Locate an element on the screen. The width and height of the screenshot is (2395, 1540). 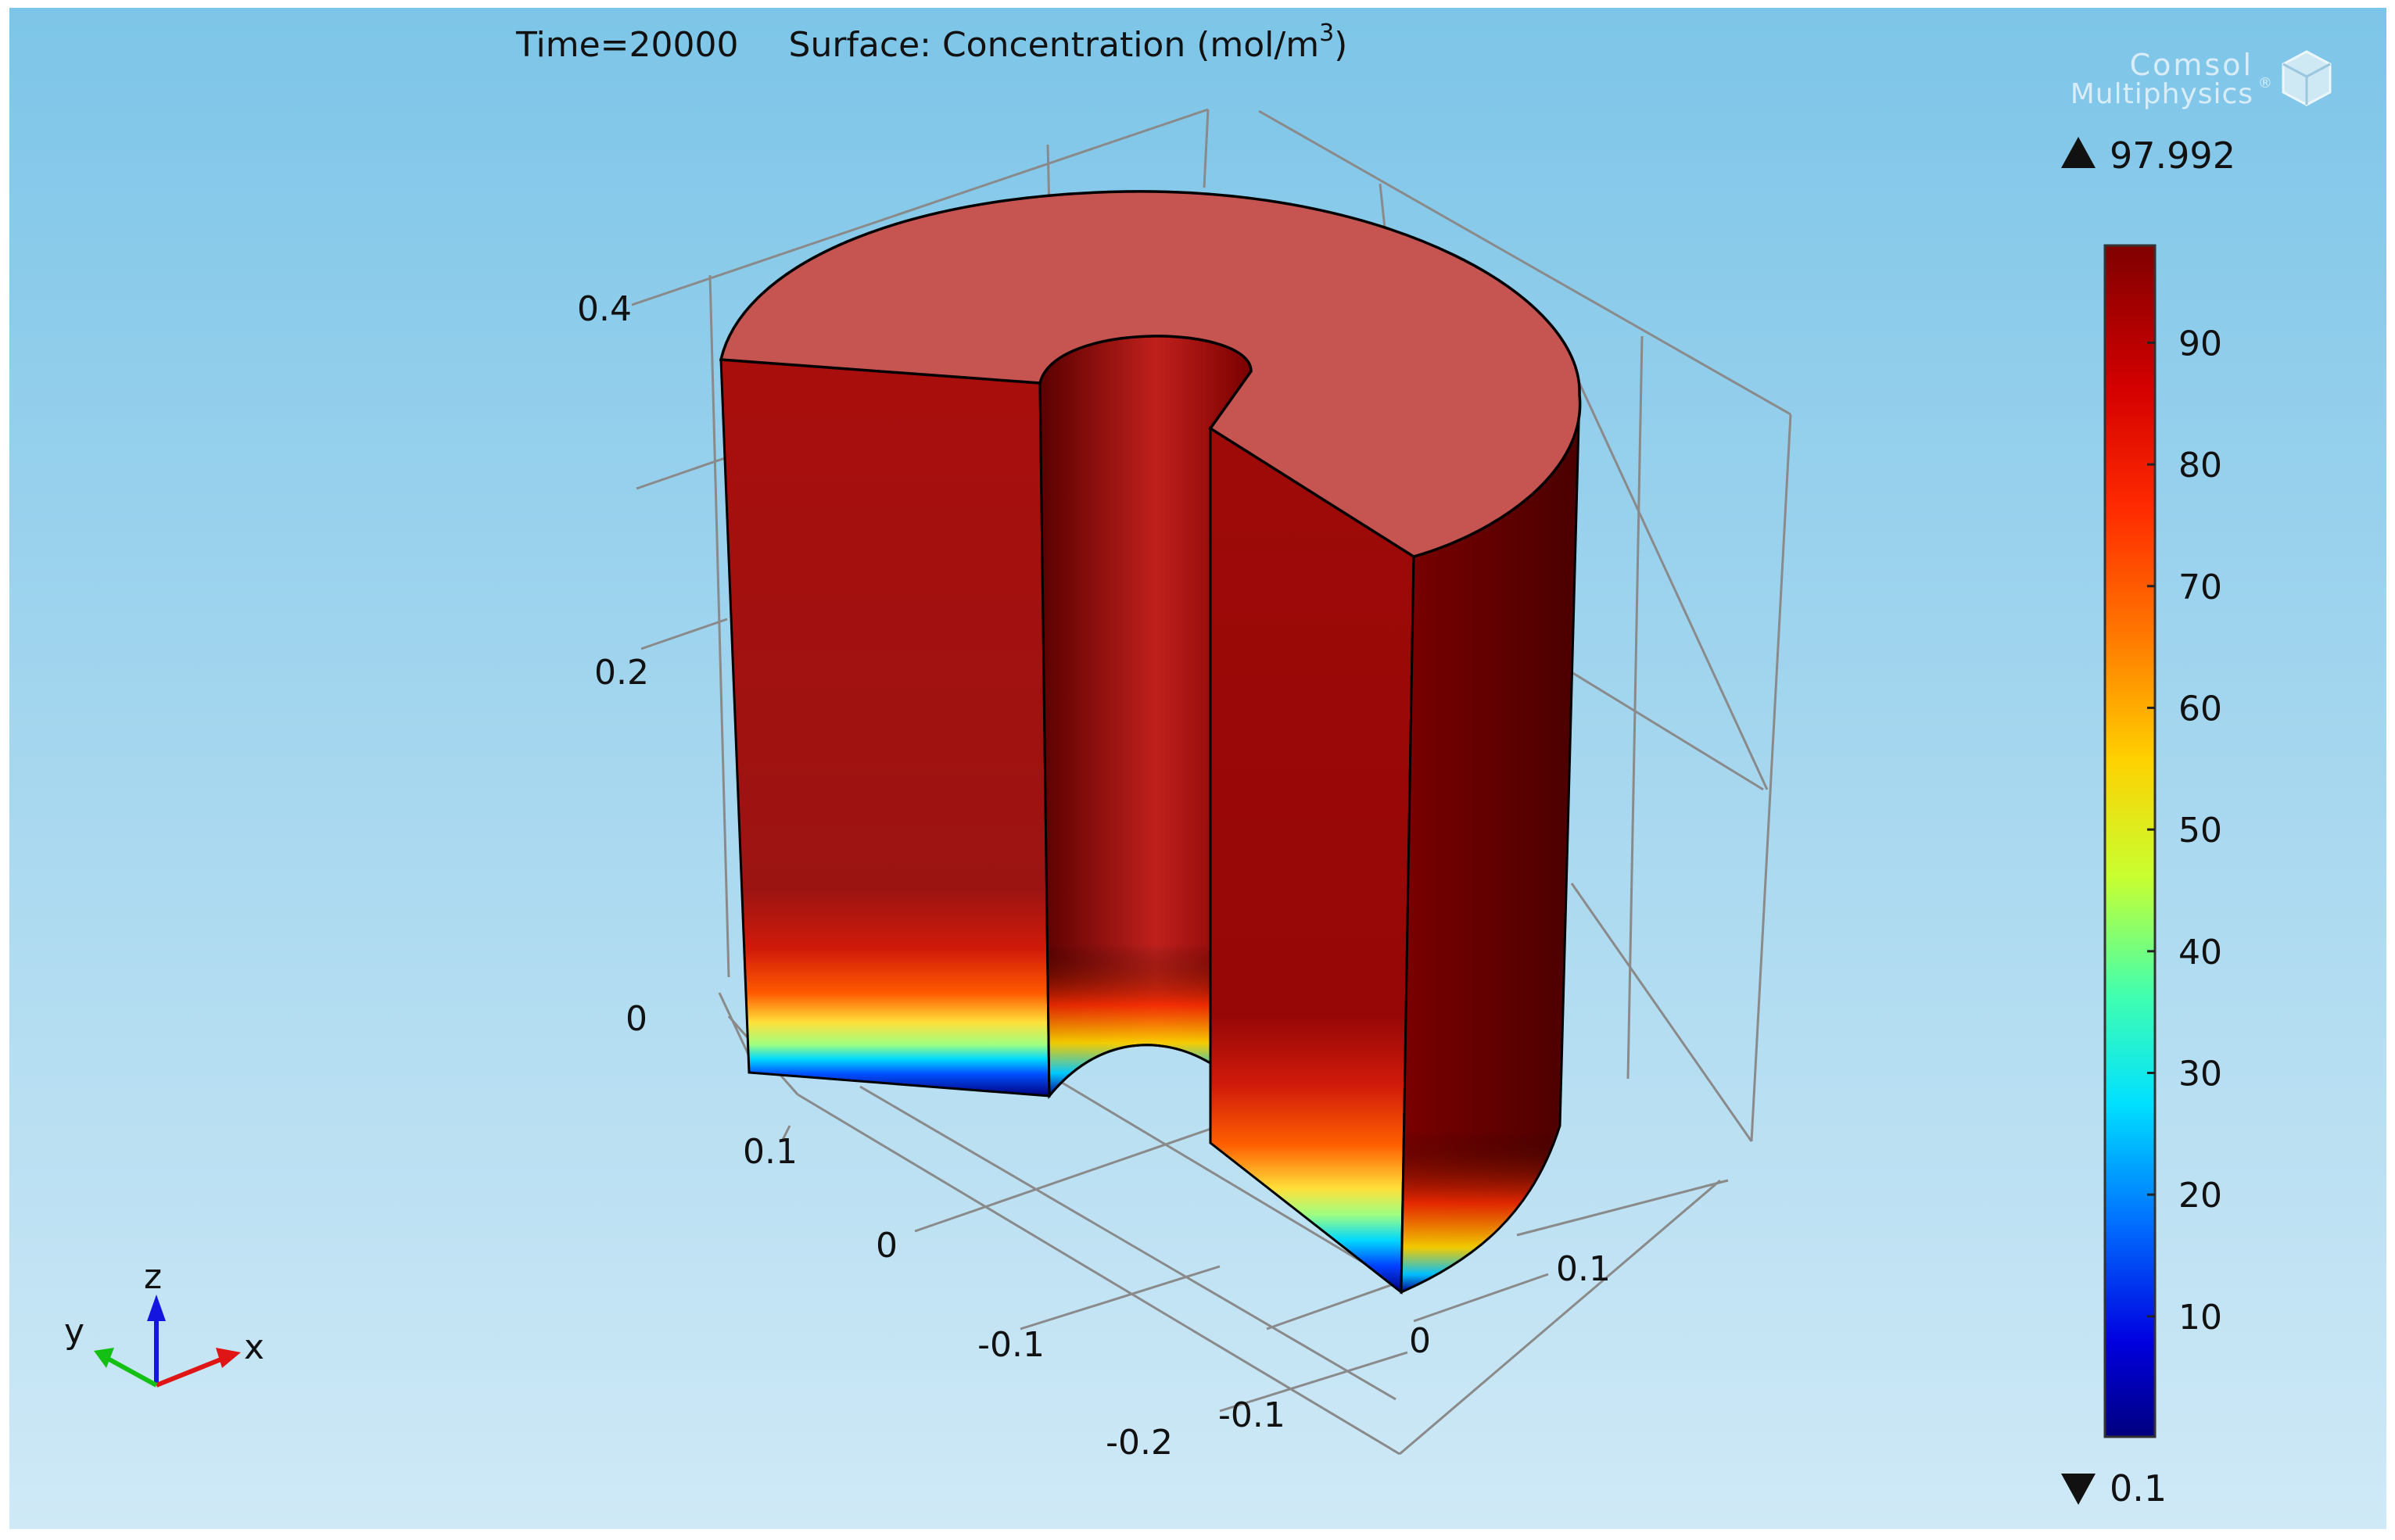
logo-line2: Multiphysics is located at coordinates (2162, 94).